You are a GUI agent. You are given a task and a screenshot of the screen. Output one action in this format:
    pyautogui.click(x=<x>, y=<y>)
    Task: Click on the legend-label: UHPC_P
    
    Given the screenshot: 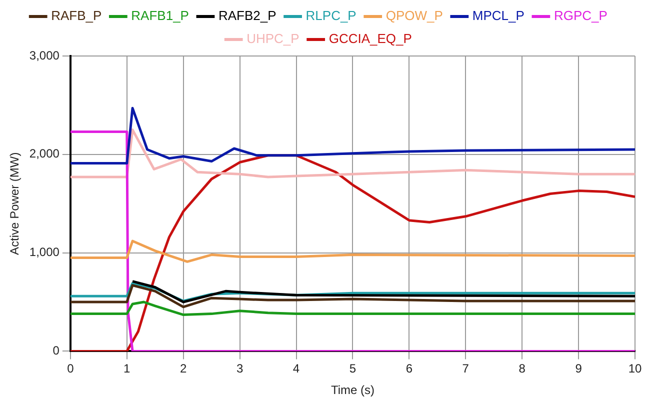 What is the action you would take?
    pyautogui.click(x=273, y=38)
    